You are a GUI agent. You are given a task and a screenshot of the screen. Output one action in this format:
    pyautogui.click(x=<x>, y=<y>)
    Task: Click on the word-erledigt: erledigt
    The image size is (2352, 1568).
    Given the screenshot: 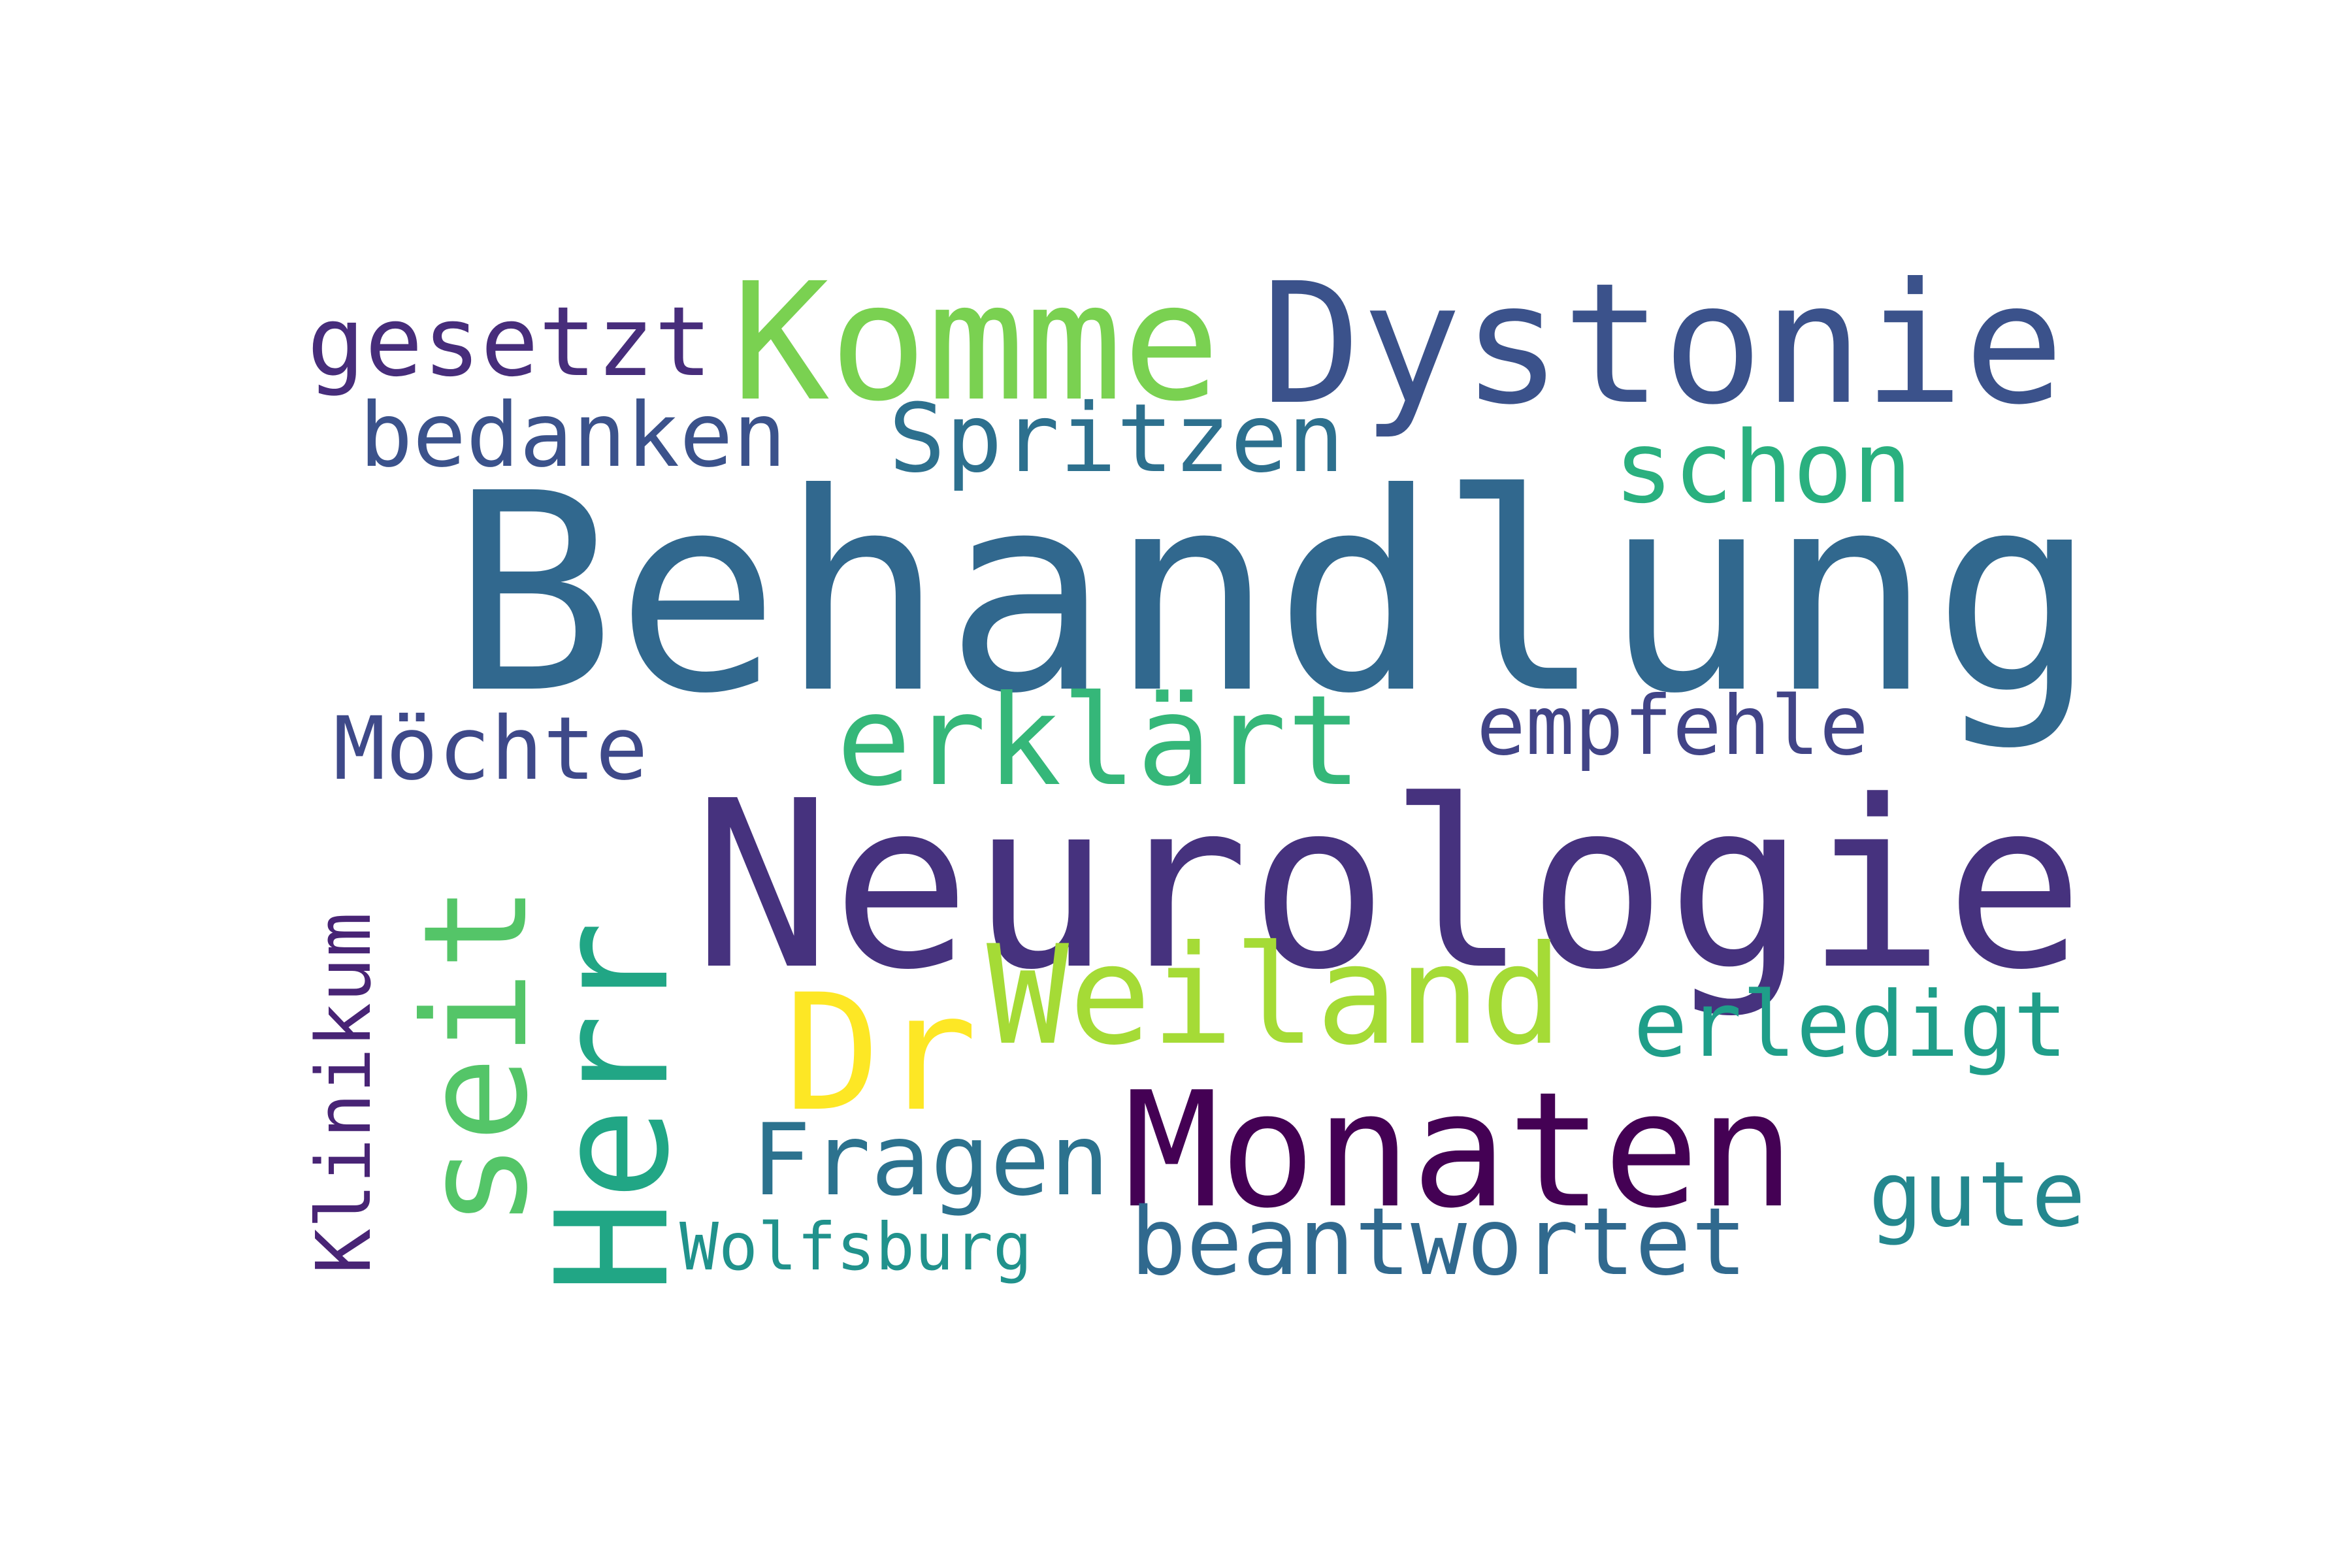 What is the action you would take?
    pyautogui.click(x=1850, y=1024)
    